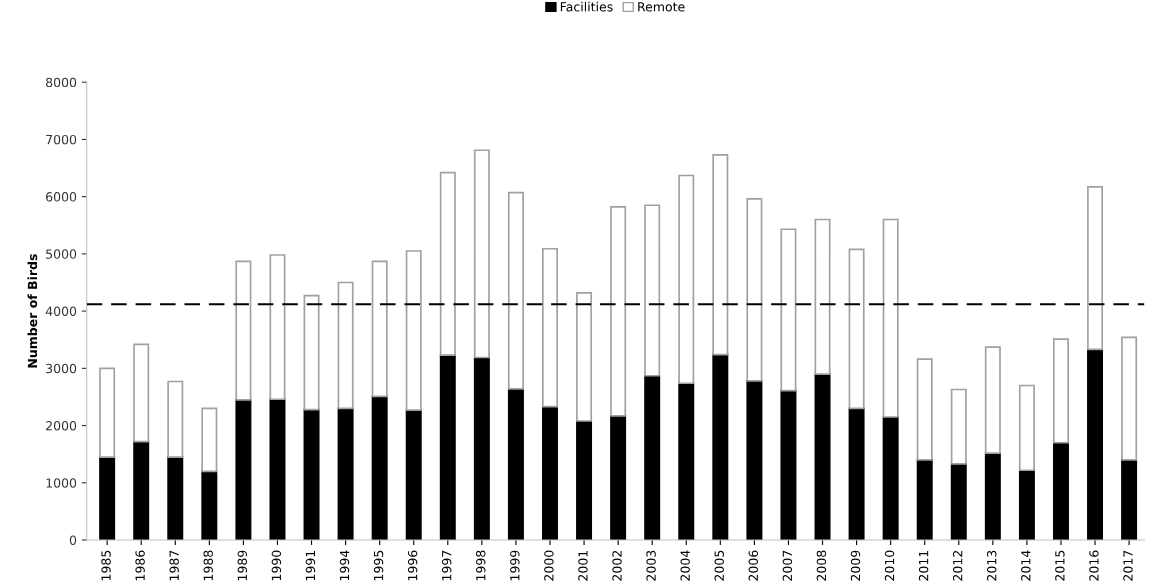 The image size is (1156, 587). I want to click on x-tick-label: 2006, so click(753, 565).